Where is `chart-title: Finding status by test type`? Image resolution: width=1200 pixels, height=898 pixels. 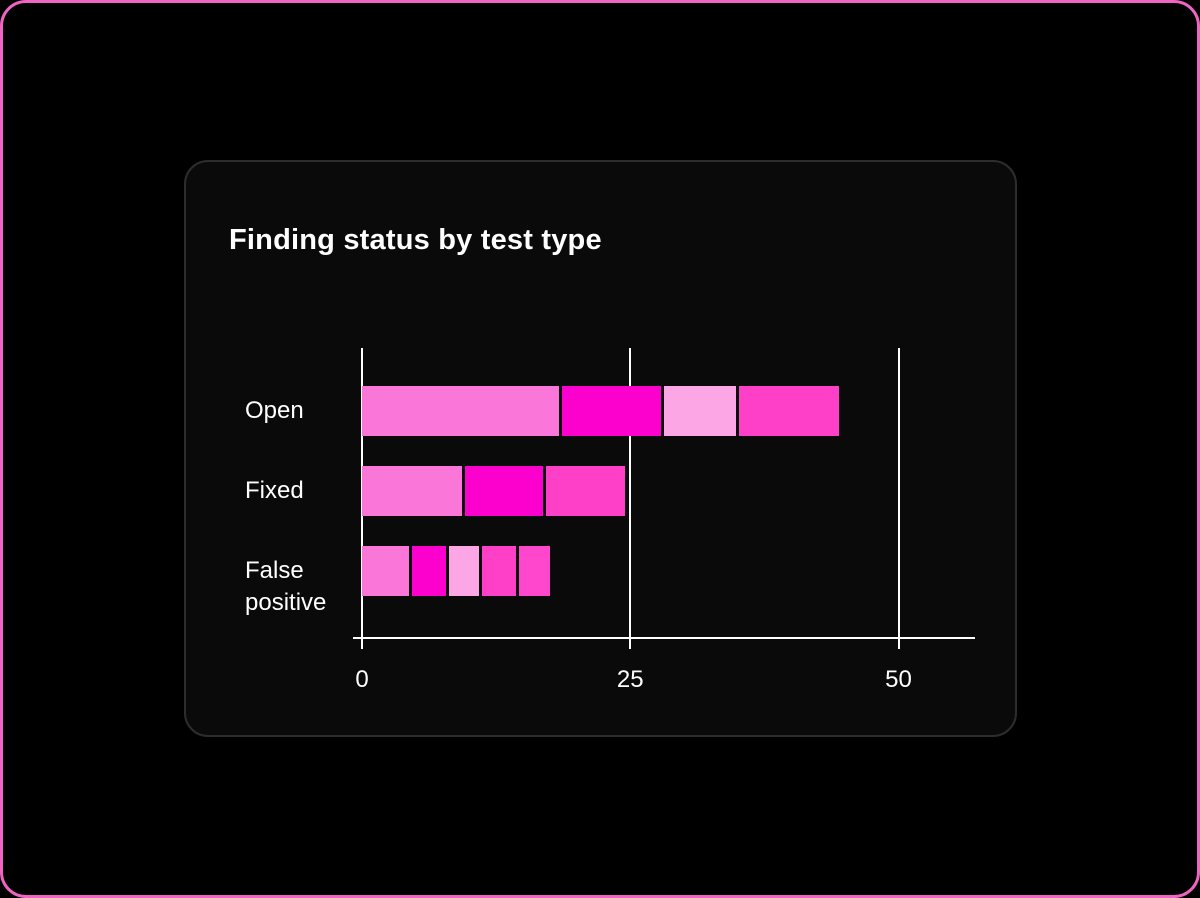
chart-title: Finding status by test type is located at coordinates (415, 240).